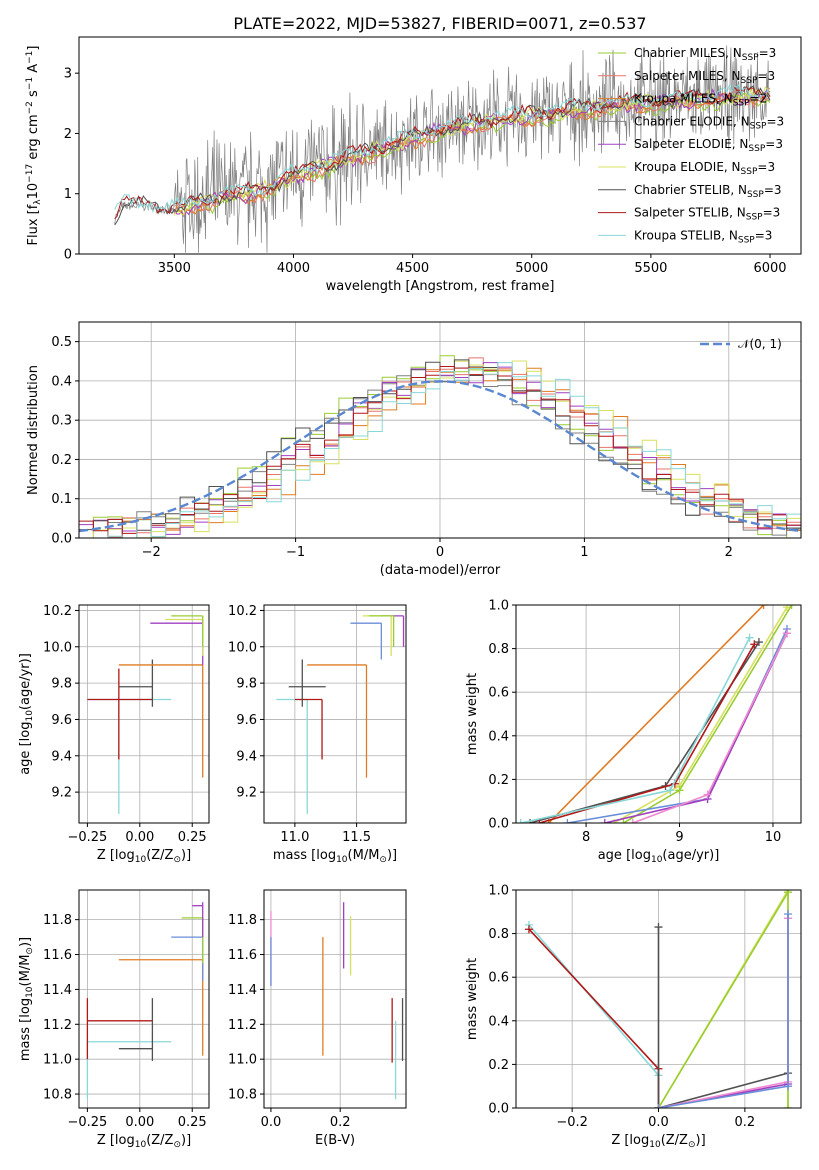 The image size is (819, 1170). I want to click on y-axis-label-part: erg cm, so click(33, 138).